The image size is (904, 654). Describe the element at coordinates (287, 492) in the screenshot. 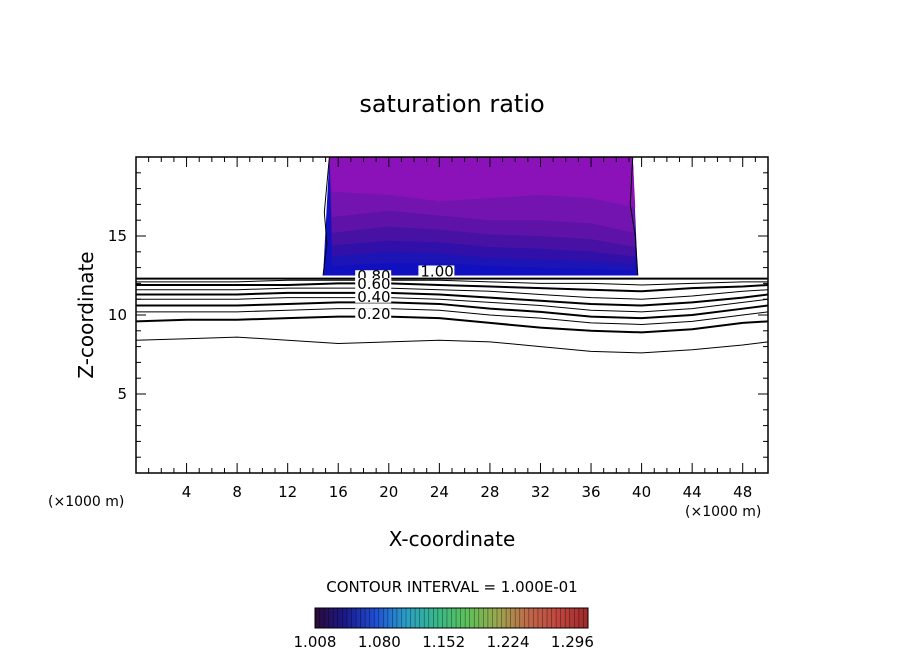

I see `x-tick-label: 12` at that location.